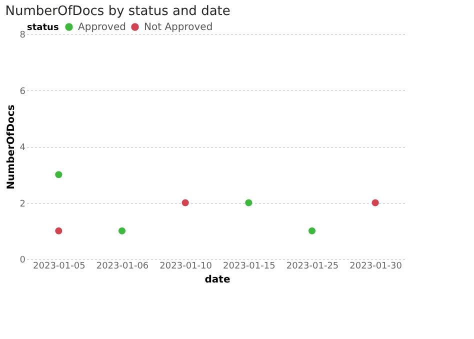 The height and width of the screenshot is (339, 474). What do you see at coordinates (376, 267) in the screenshot?
I see `x-tick-label: 2023-01-30` at bounding box center [376, 267].